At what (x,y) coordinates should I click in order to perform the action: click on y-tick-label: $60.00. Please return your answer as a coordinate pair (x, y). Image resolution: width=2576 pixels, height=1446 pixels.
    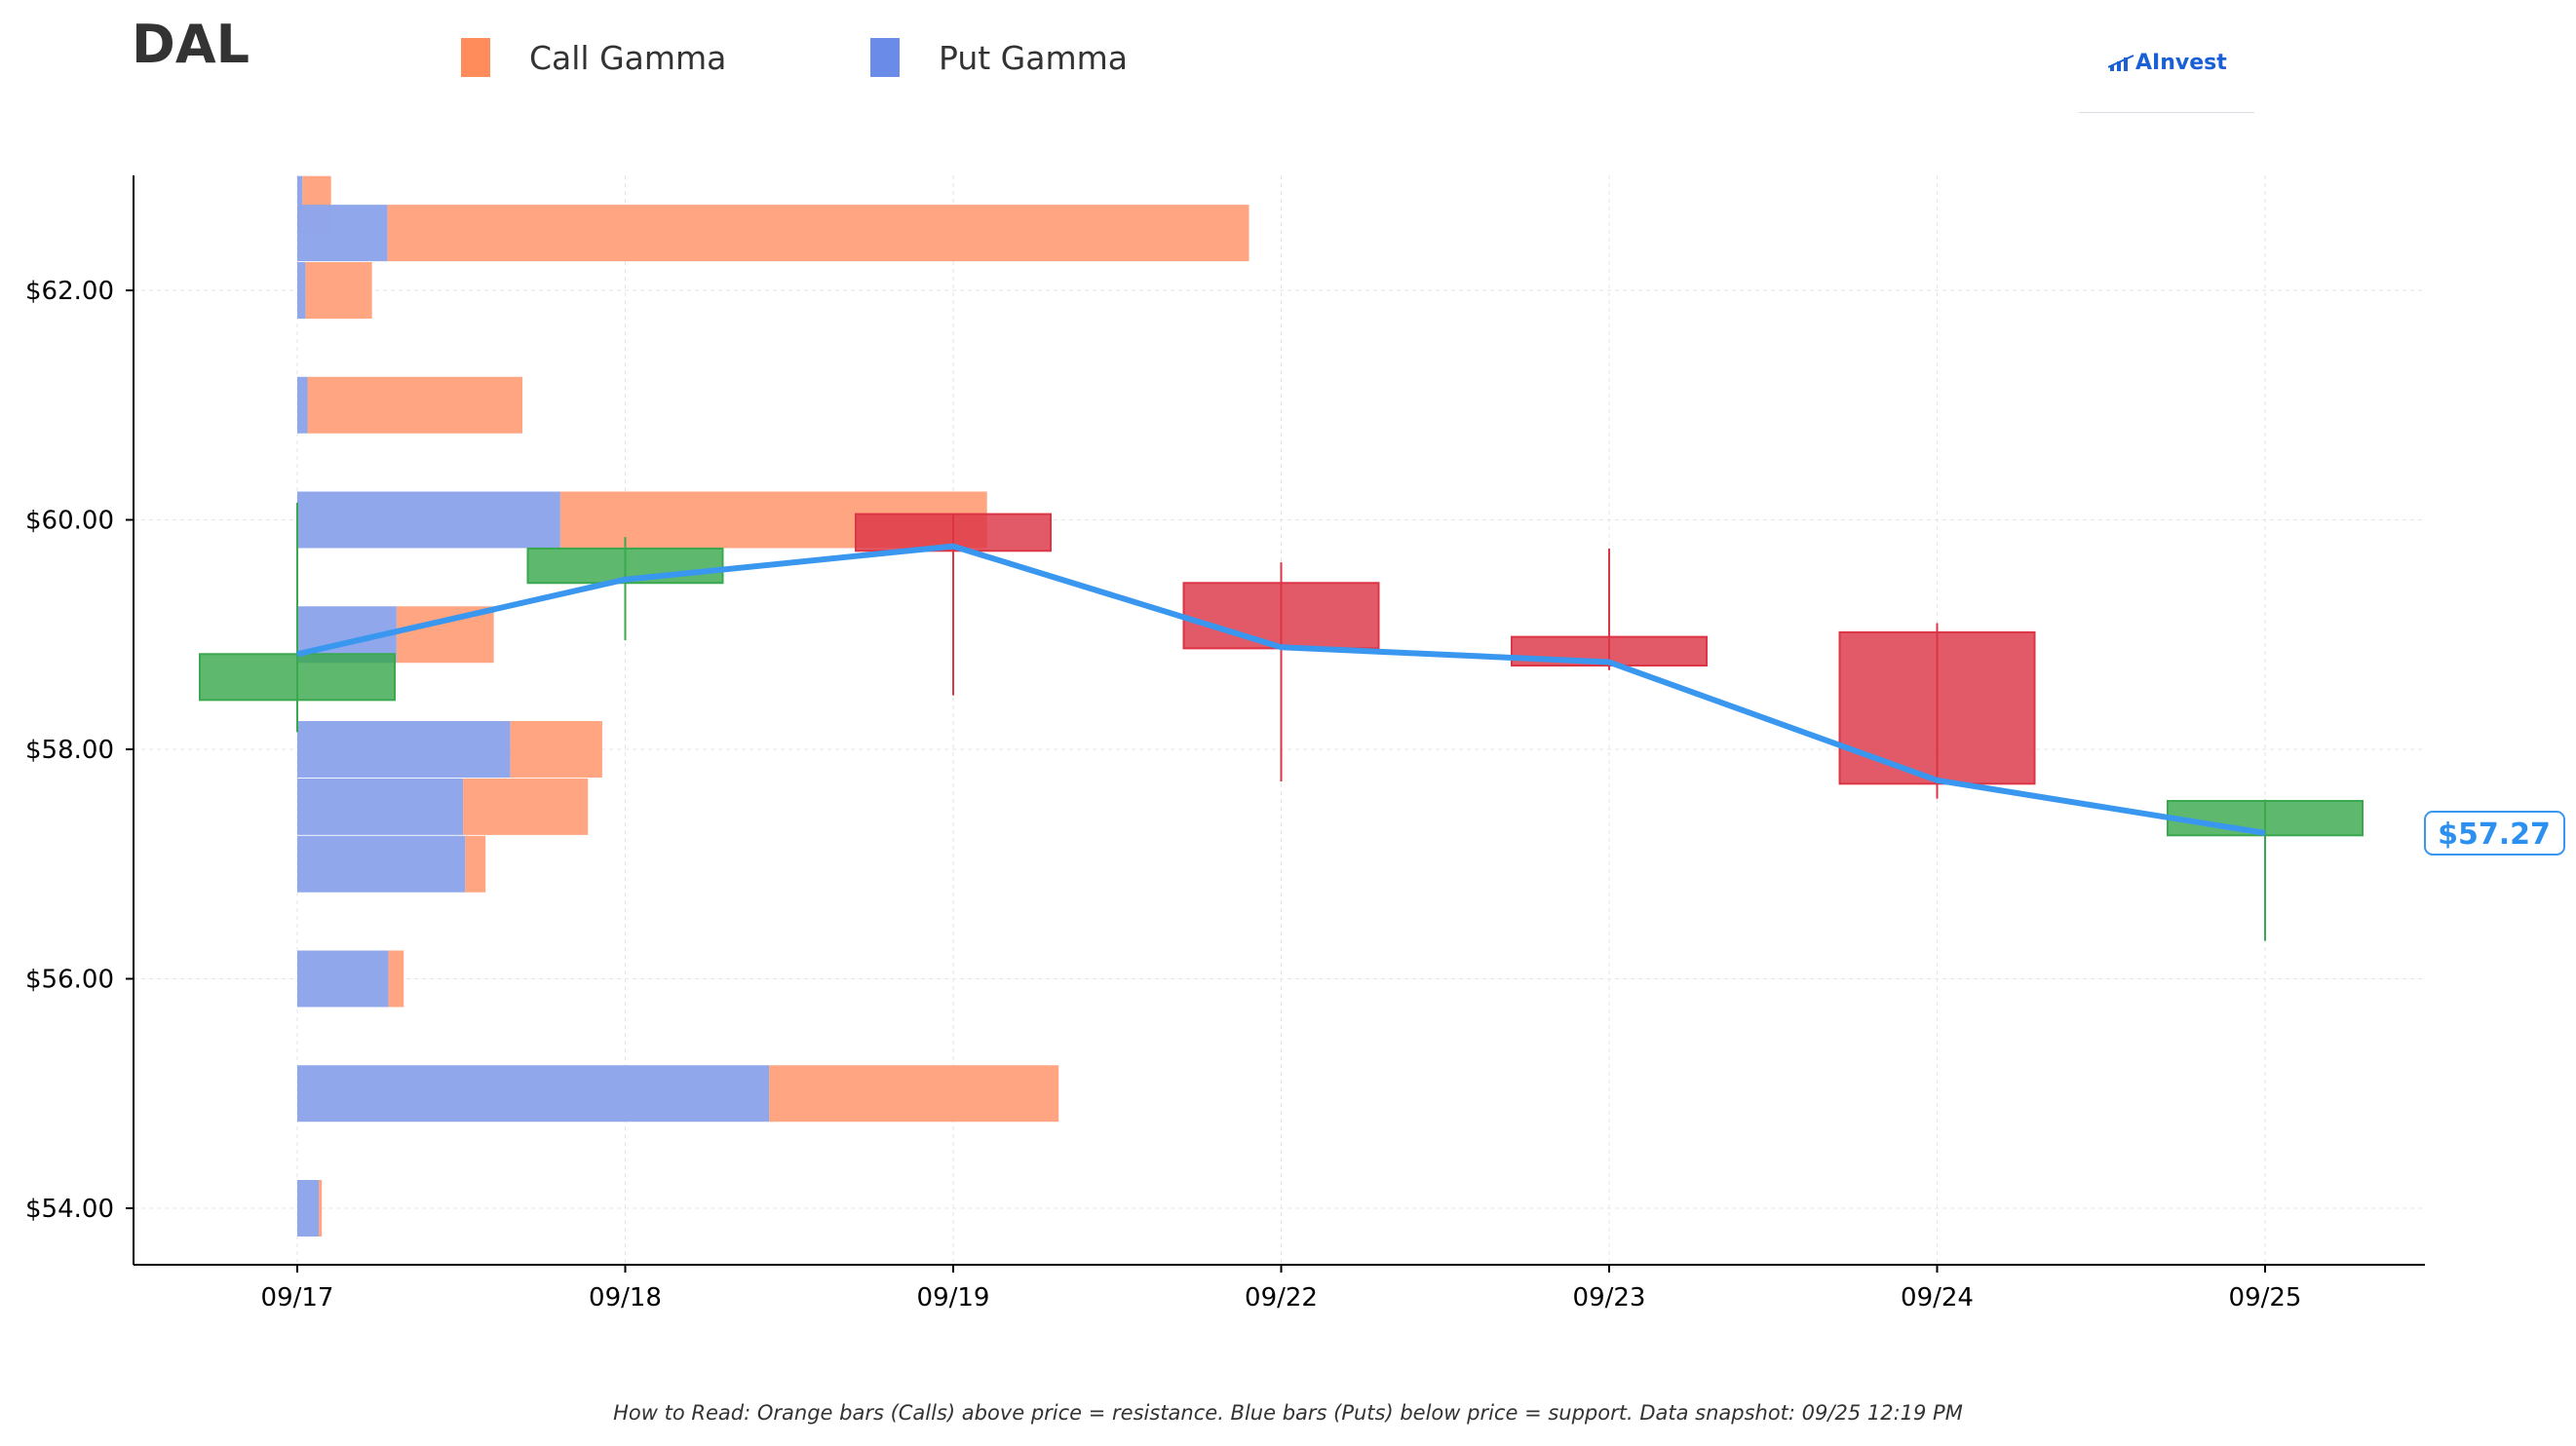
    Looking at the image, I should click on (69, 521).